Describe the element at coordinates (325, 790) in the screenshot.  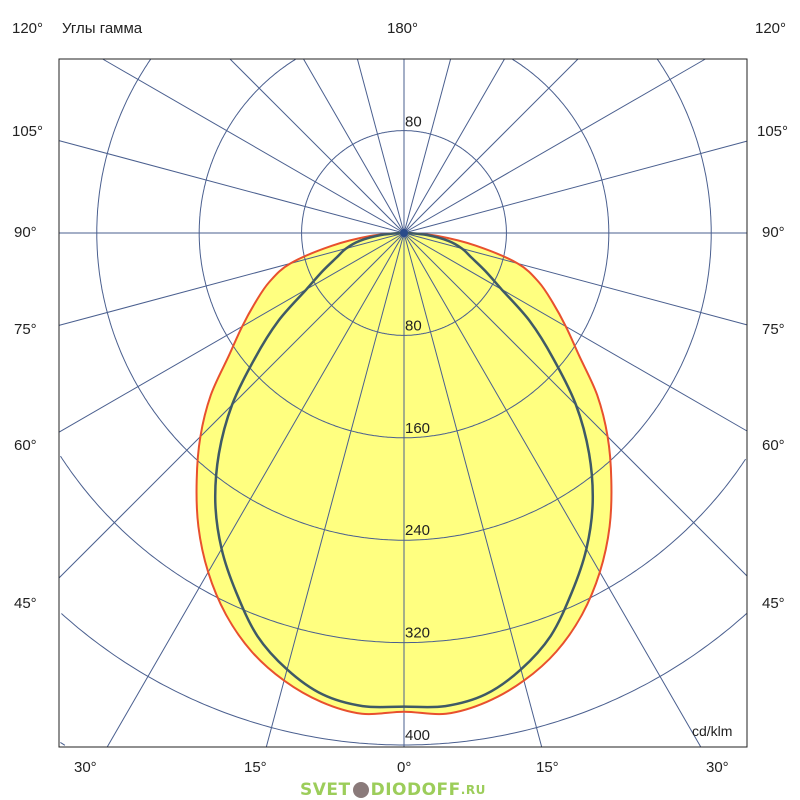
I see `logo-text: SVET` at that location.